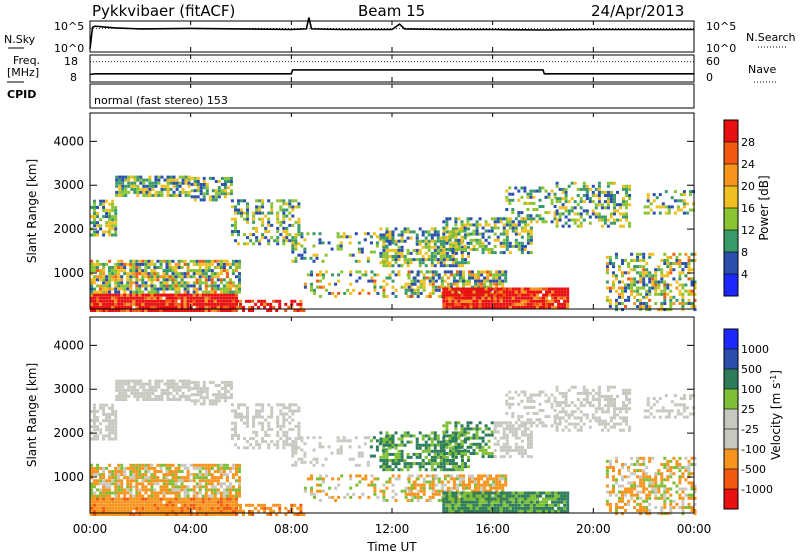  Describe the element at coordinates (492, 529) in the screenshot. I see `x-tick-label: 16:00` at that location.